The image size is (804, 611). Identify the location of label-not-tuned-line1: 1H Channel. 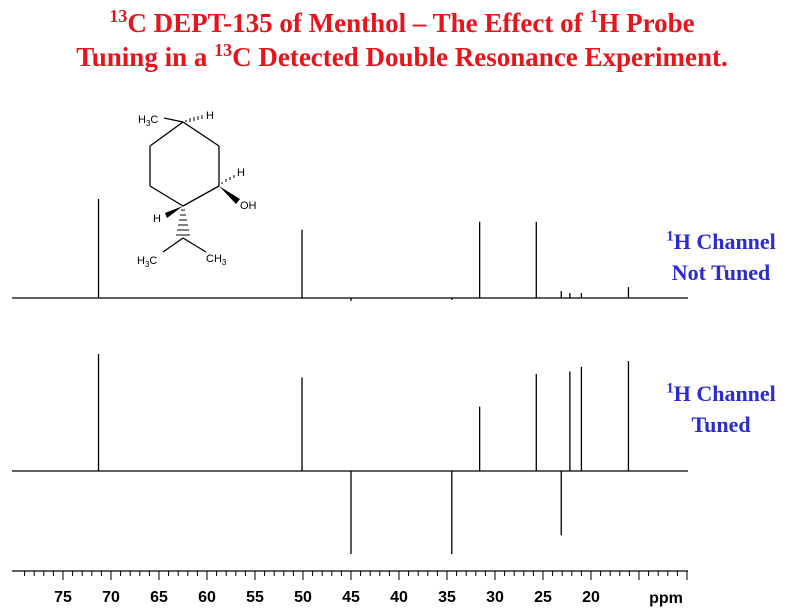
(720, 241).